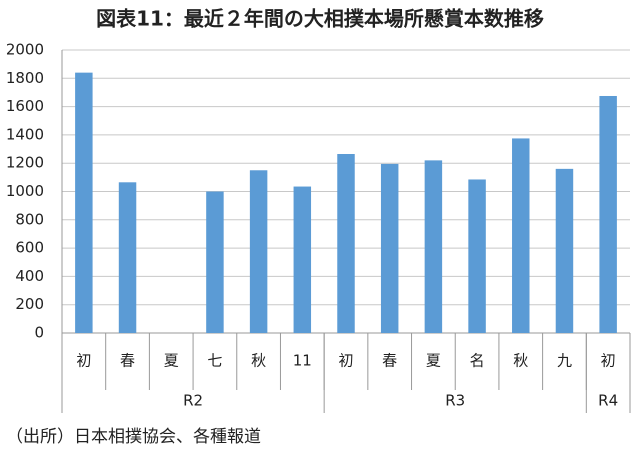 This screenshot has height=453, width=640. I want to click on y-tick-label: 1600, so click(25, 106).